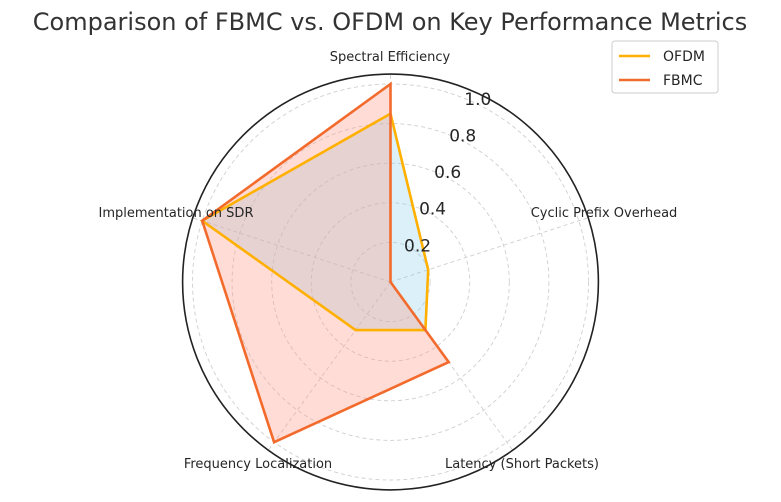  I want to click on rtick-label-1: 0.4, so click(432, 210).